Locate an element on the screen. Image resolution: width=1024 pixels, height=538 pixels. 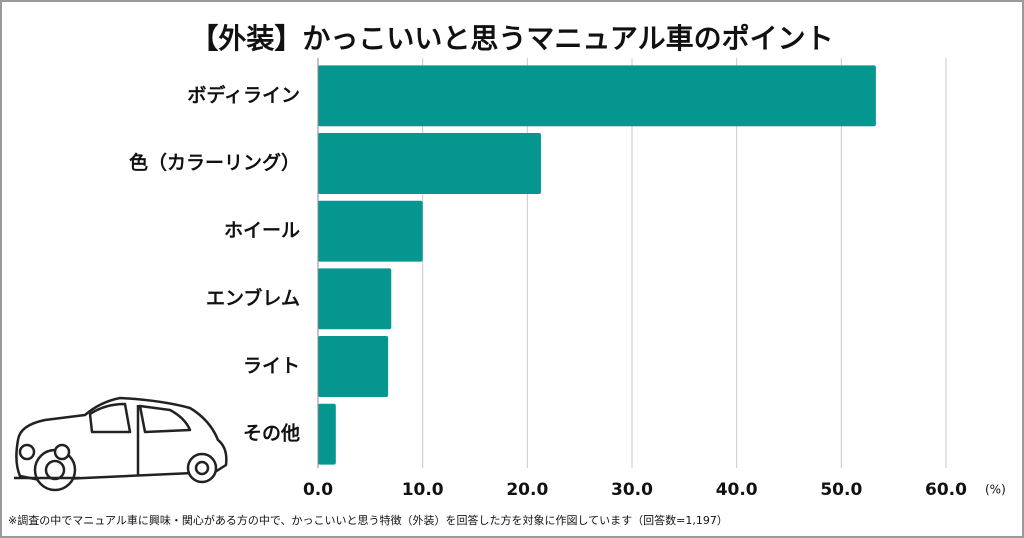
y-tick-label: ホイール is located at coordinates (262, 231).